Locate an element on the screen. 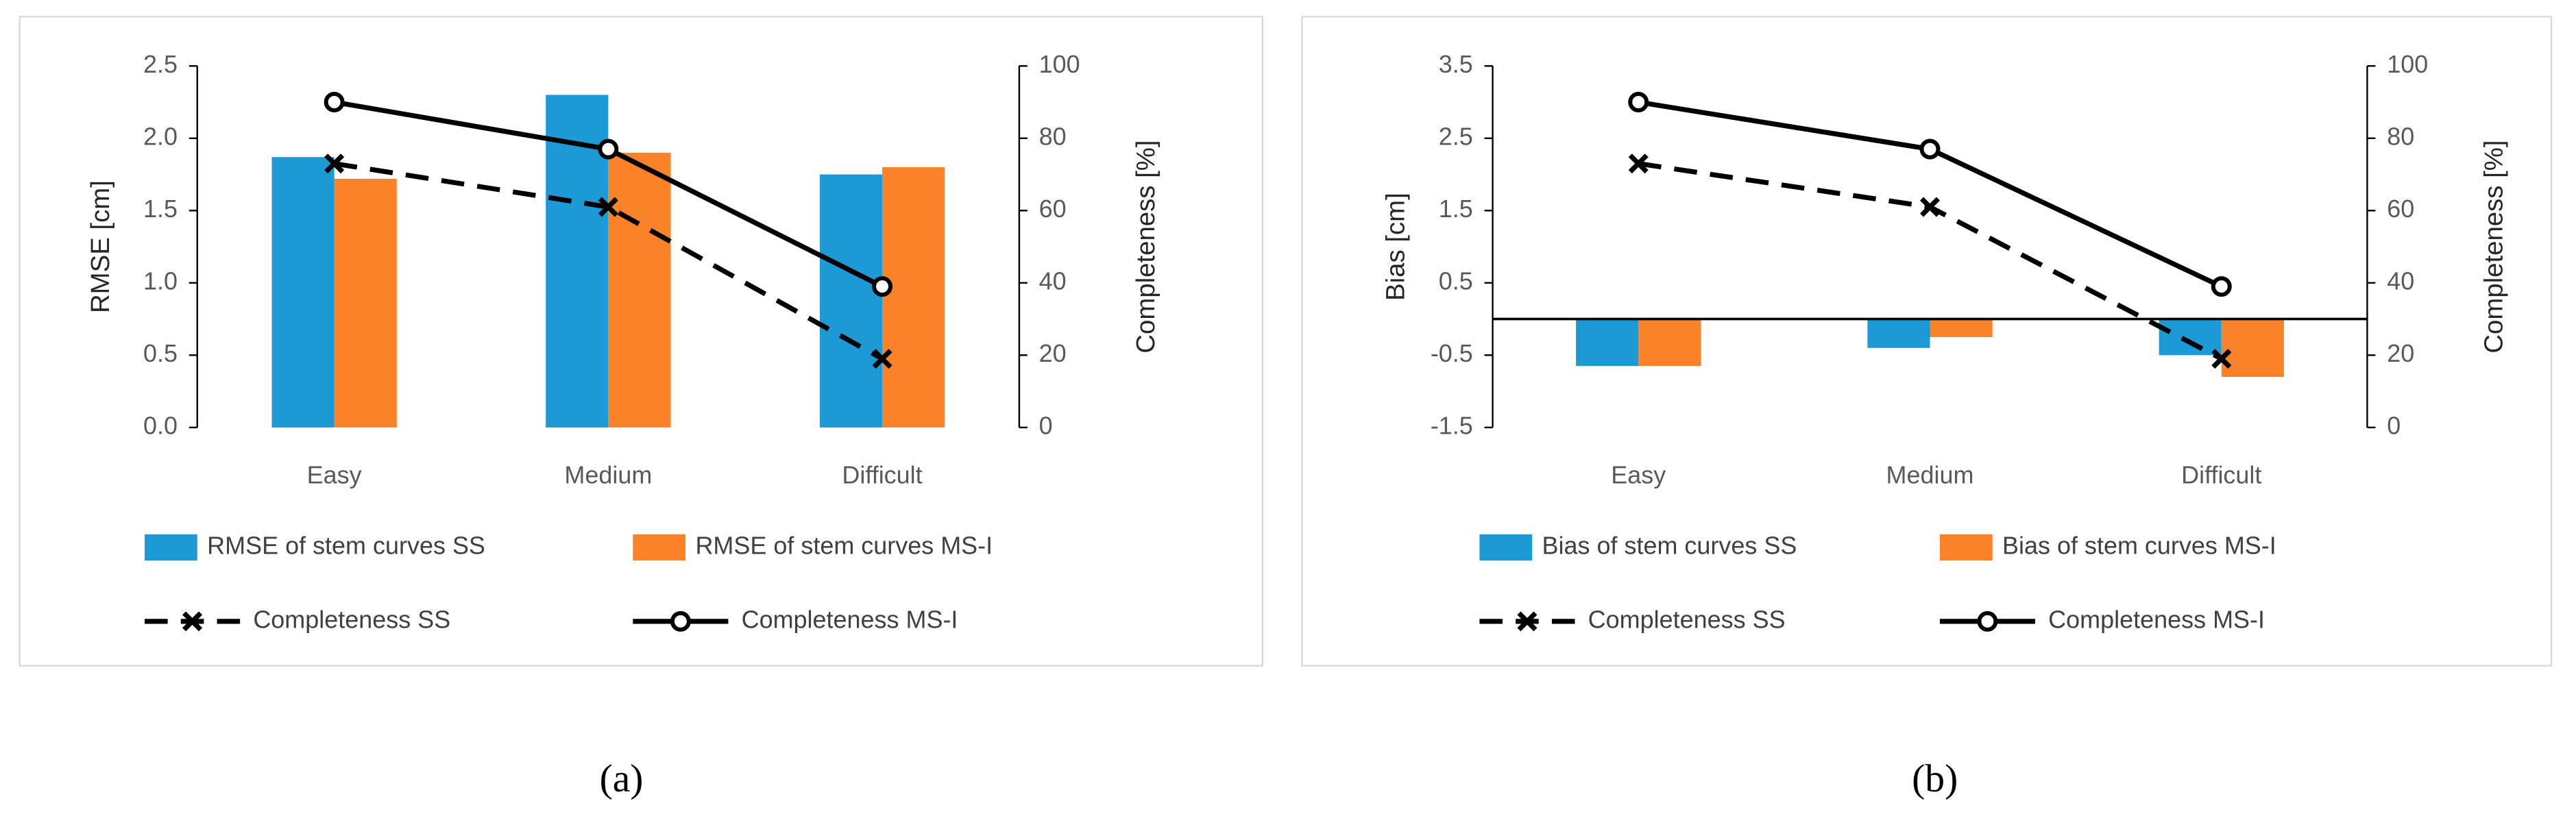 This screenshot has width=2576, height=827. y-tick-label: -0.5 is located at coordinates (1452, 353).